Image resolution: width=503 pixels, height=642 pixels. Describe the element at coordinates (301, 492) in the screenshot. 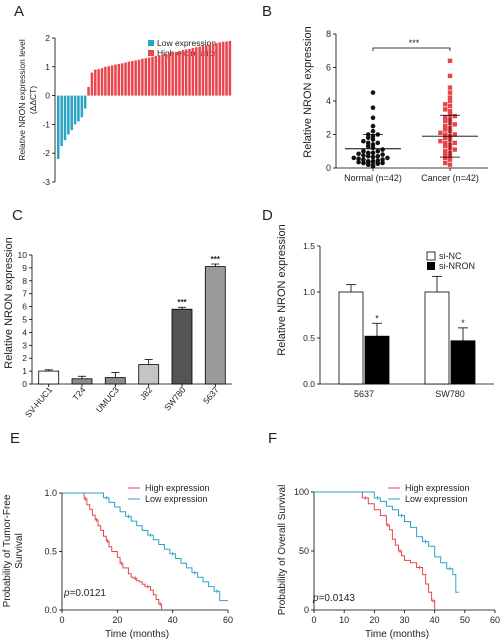

I see `panel-f-ytick-label-2: 100` at that location.